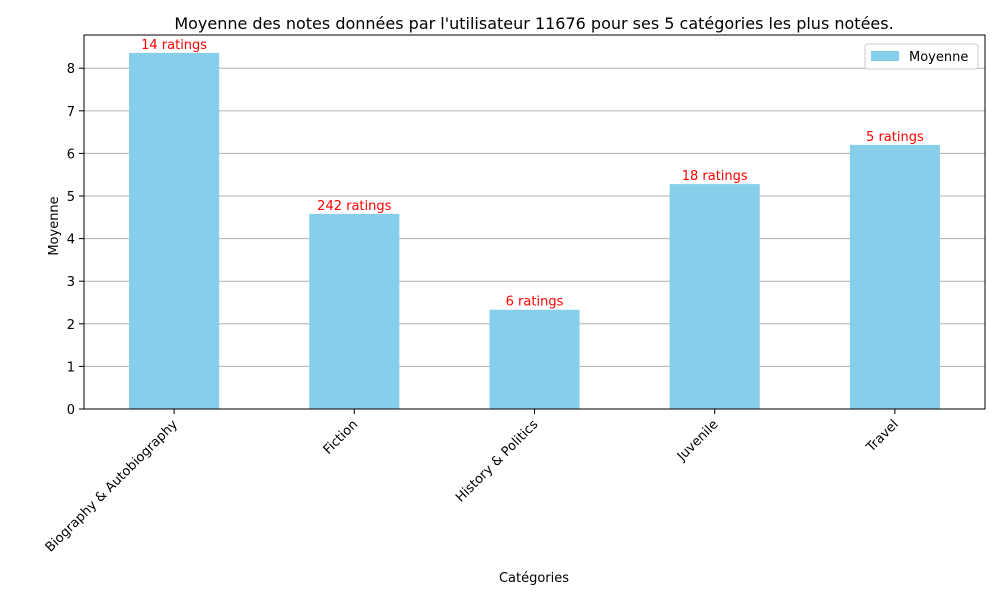 Image resolution: width=1000 pixels, height=600 pixels. What do you see at coordinates (715, 176) in the screenshot?
I see `bar-data-label: 18 ratings` at bounding box center [715, 176].